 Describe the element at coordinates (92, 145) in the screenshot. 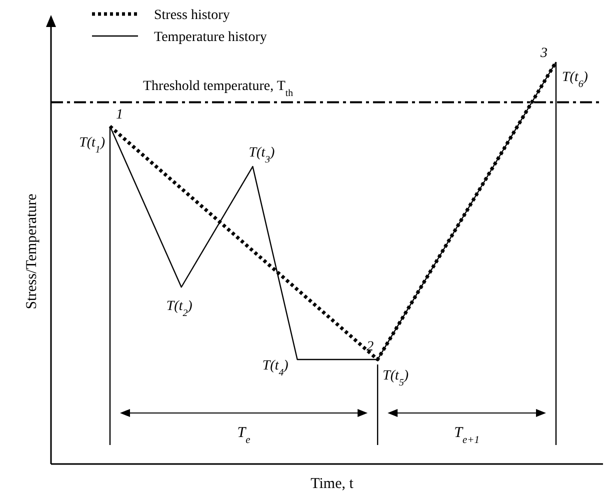

I see `text: T(t$_{1}$)` at that location.